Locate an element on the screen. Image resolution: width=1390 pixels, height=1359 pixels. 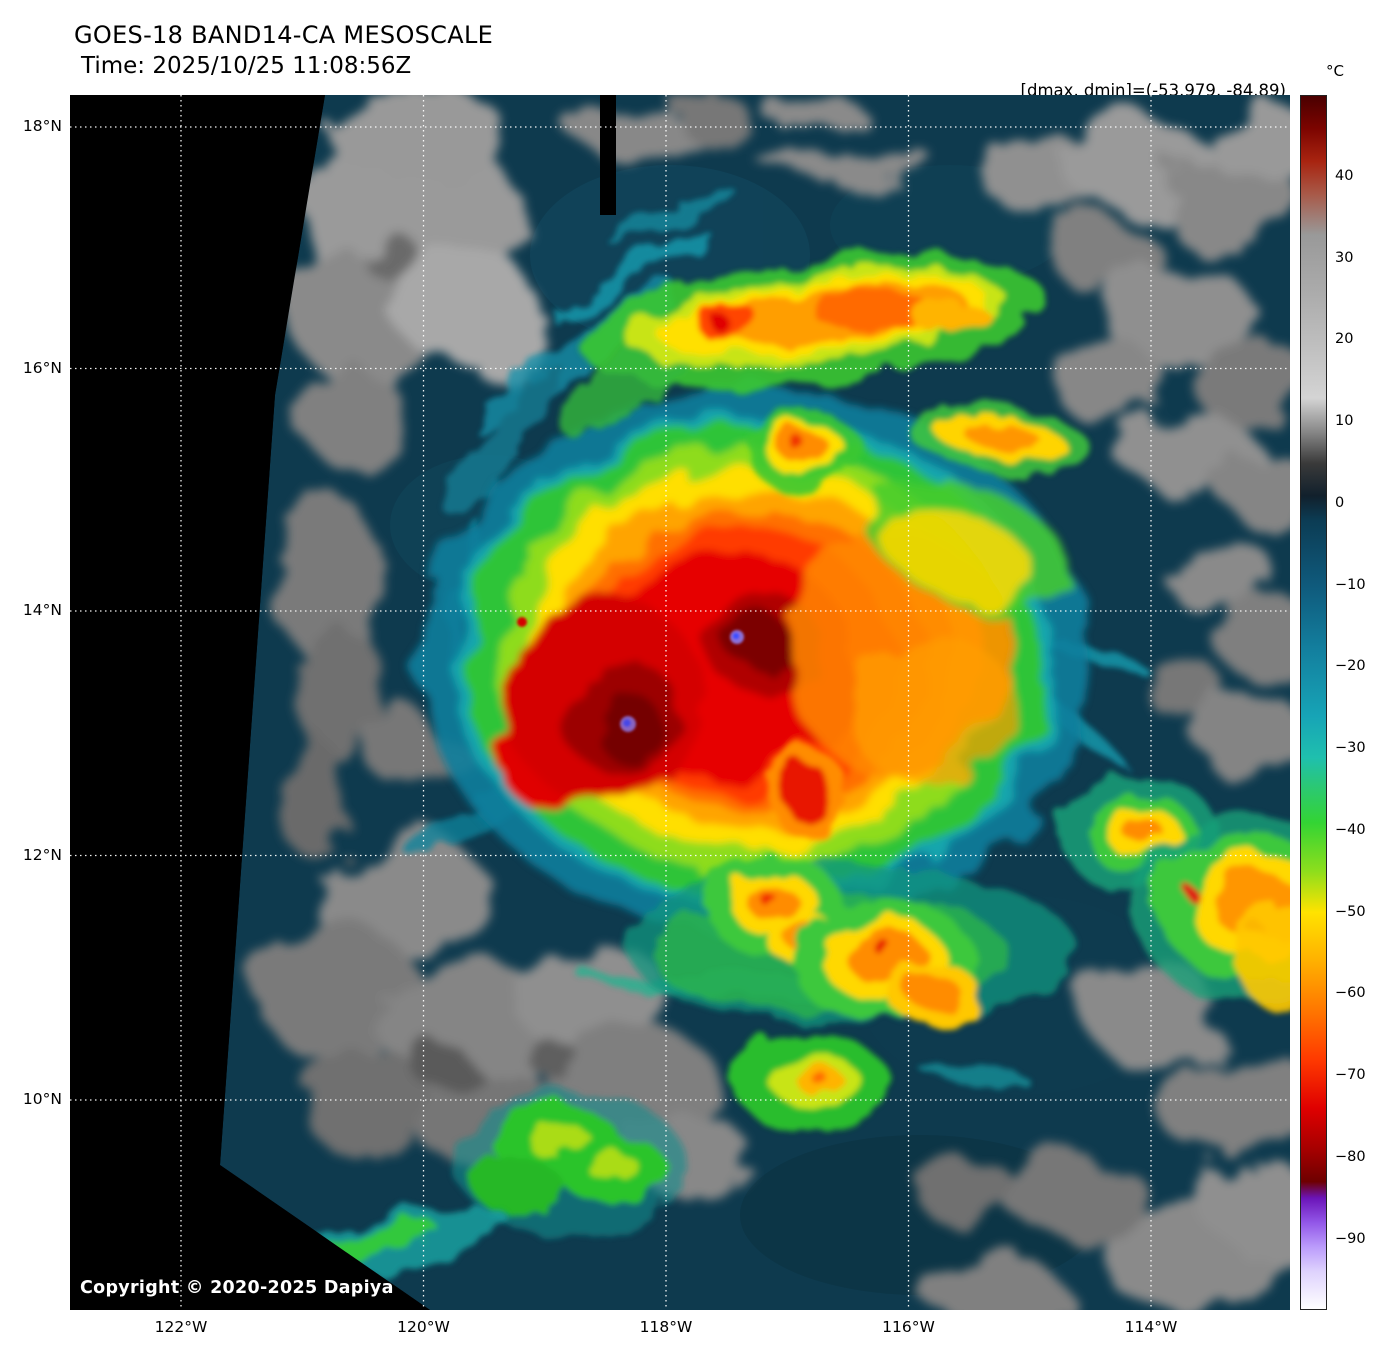
convective-cells-lower is located at coordinates (672, 1135).